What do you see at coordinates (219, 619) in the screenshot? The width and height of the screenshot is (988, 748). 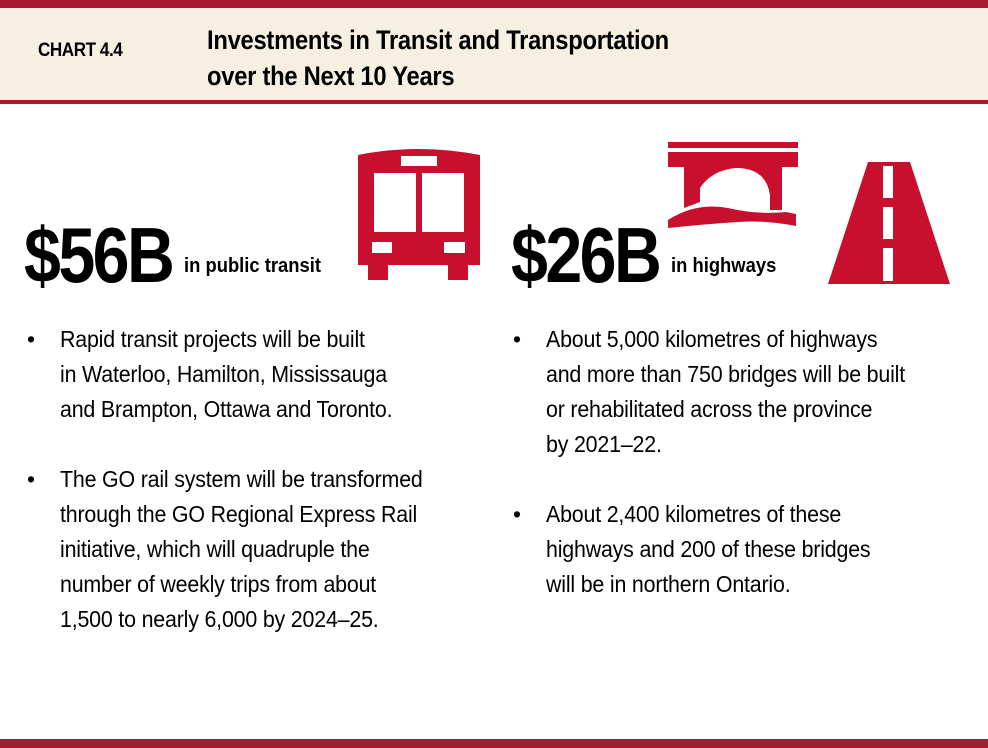 I see `bullet-line: 1,500 to nearly 6,000 by 2024–25.` at bounding box center [219, 619].